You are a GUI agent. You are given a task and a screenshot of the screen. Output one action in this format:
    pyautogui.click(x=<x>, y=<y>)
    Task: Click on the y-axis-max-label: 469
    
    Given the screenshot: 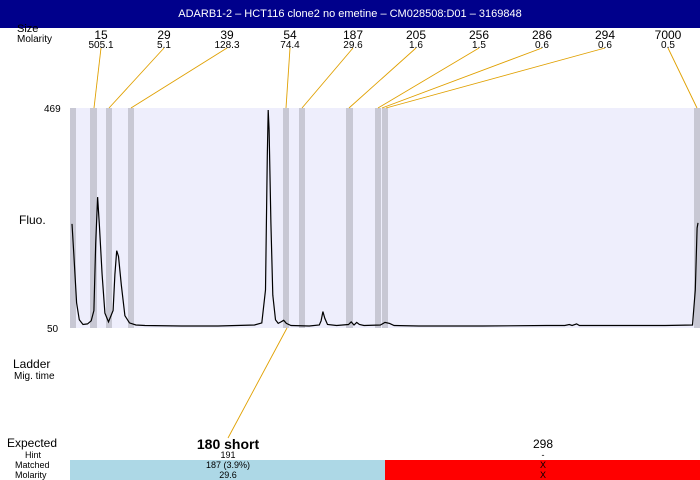 What is the action you would take?
    pyautogui.click(x=52, y=109)
    